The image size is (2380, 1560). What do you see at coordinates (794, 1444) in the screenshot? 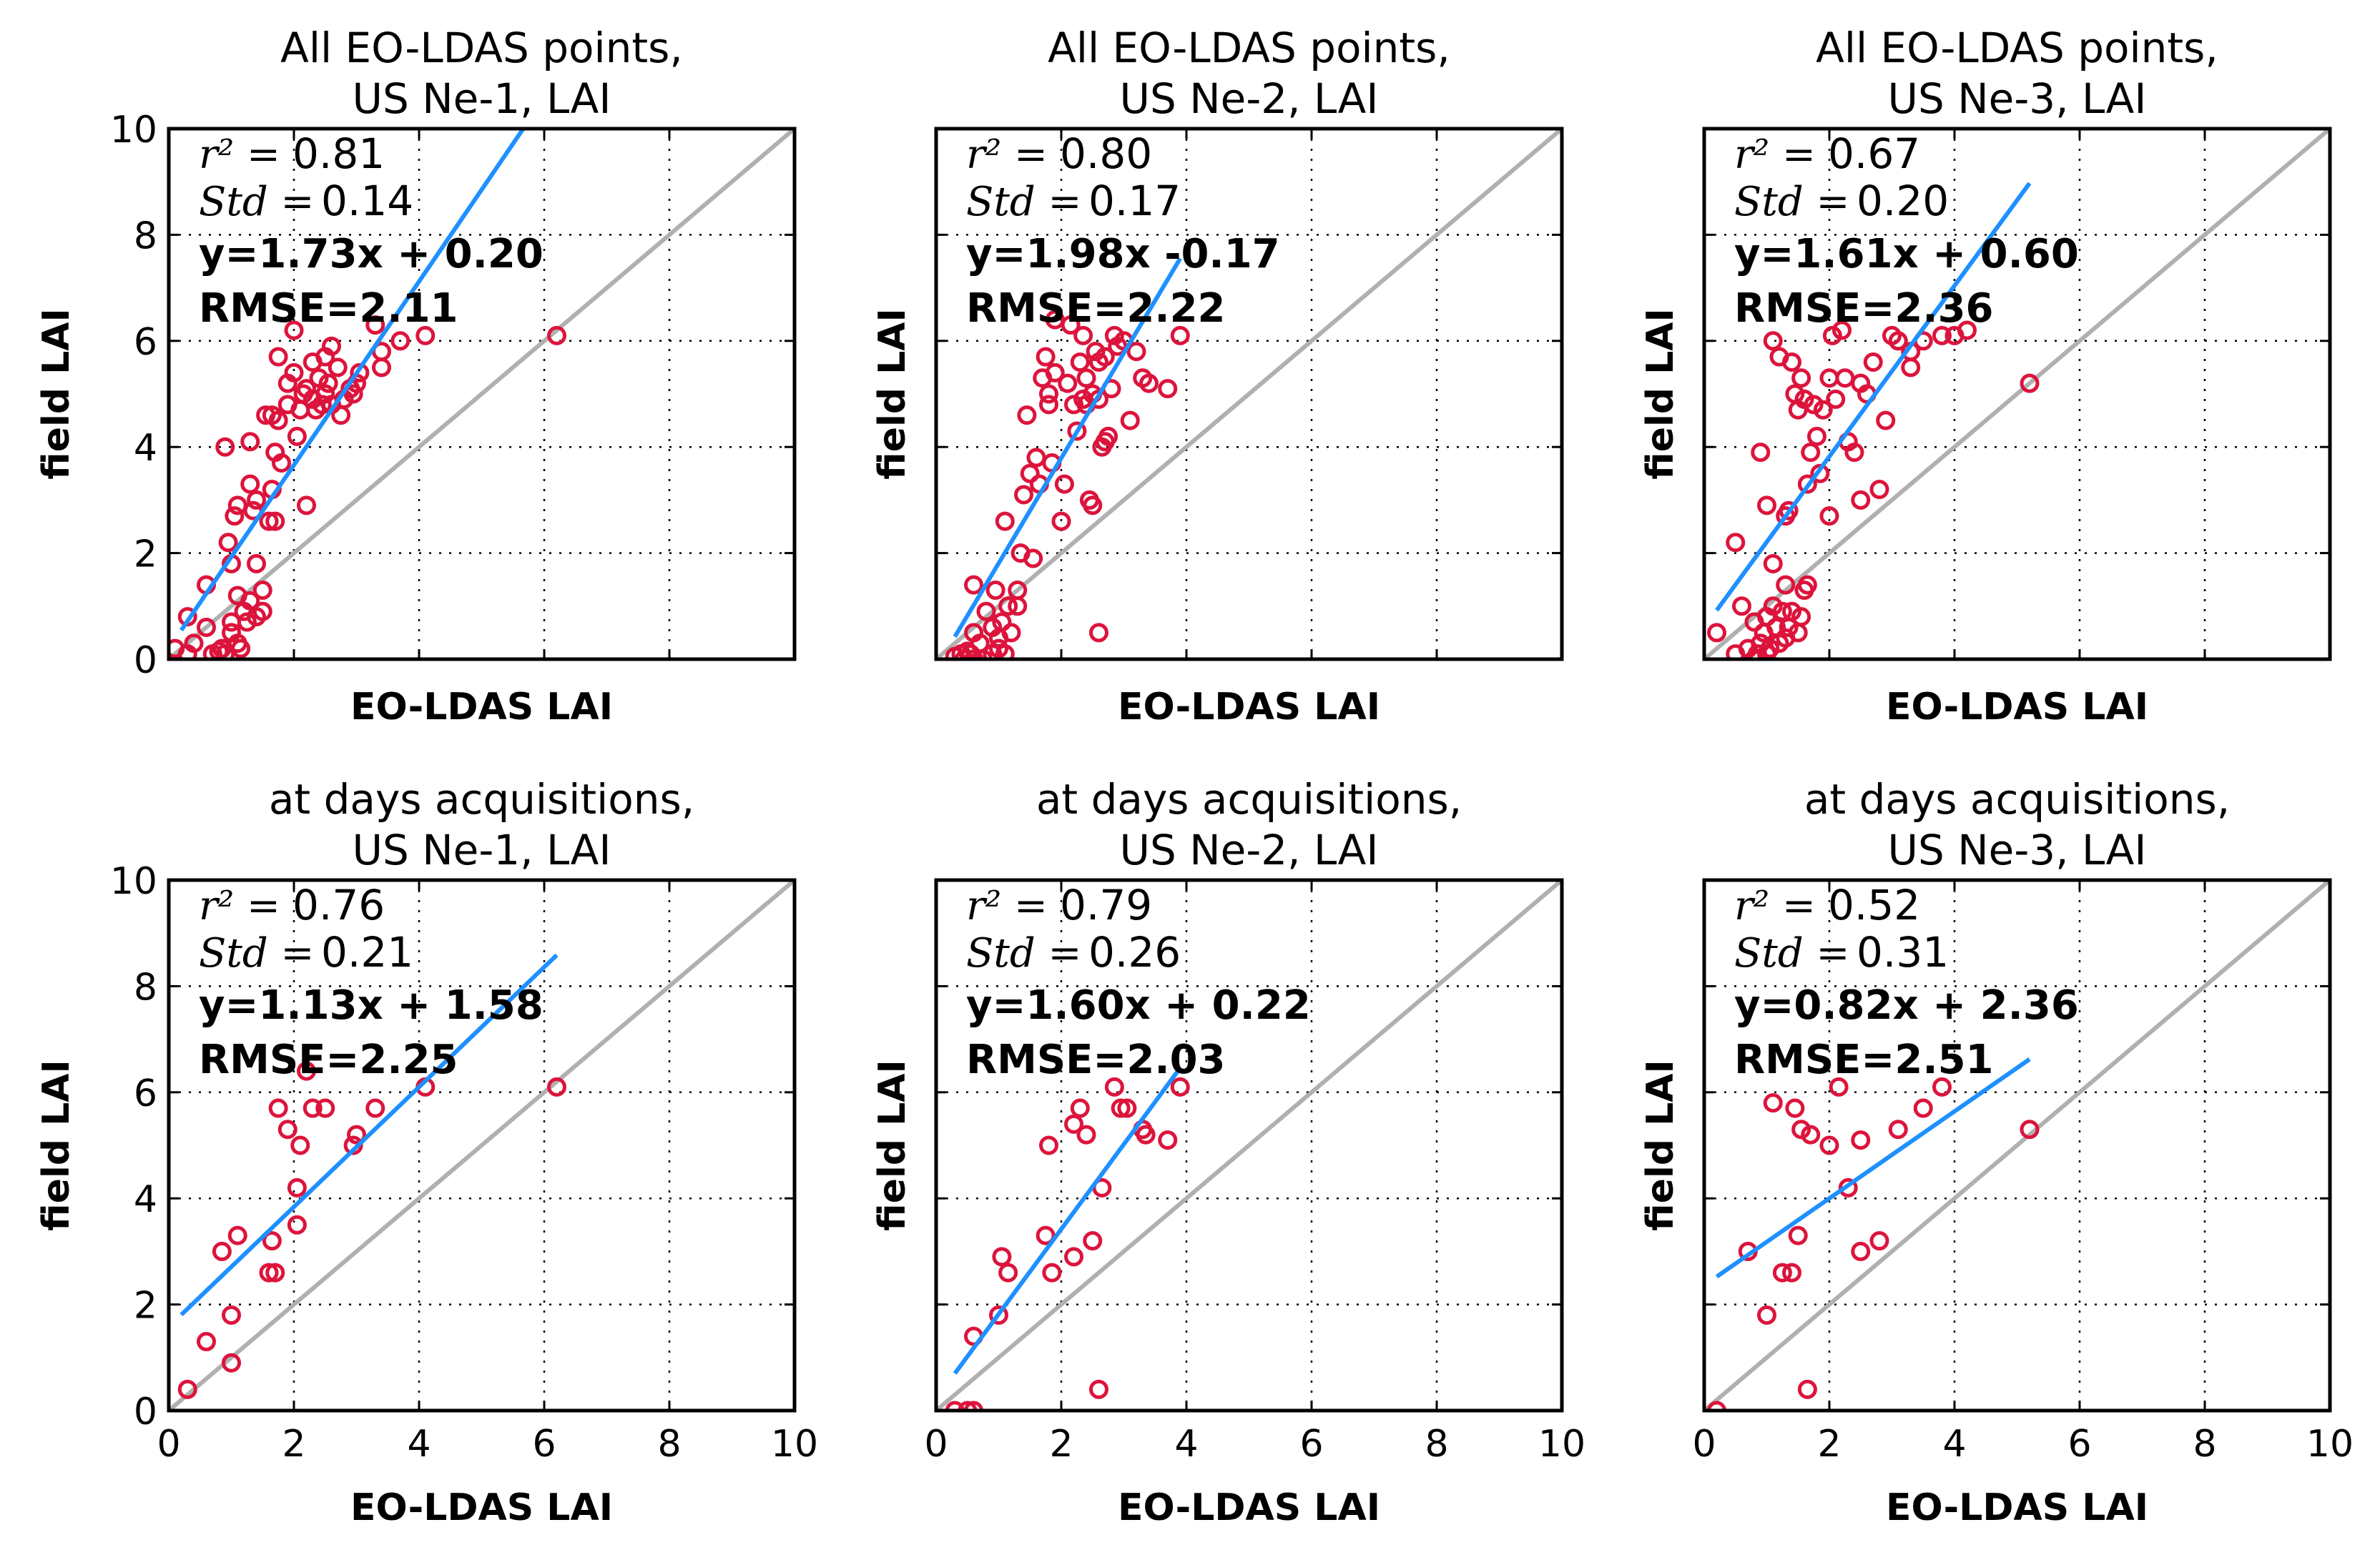
I see `x-tick-label: 10` at bounding box center [794, 1444].